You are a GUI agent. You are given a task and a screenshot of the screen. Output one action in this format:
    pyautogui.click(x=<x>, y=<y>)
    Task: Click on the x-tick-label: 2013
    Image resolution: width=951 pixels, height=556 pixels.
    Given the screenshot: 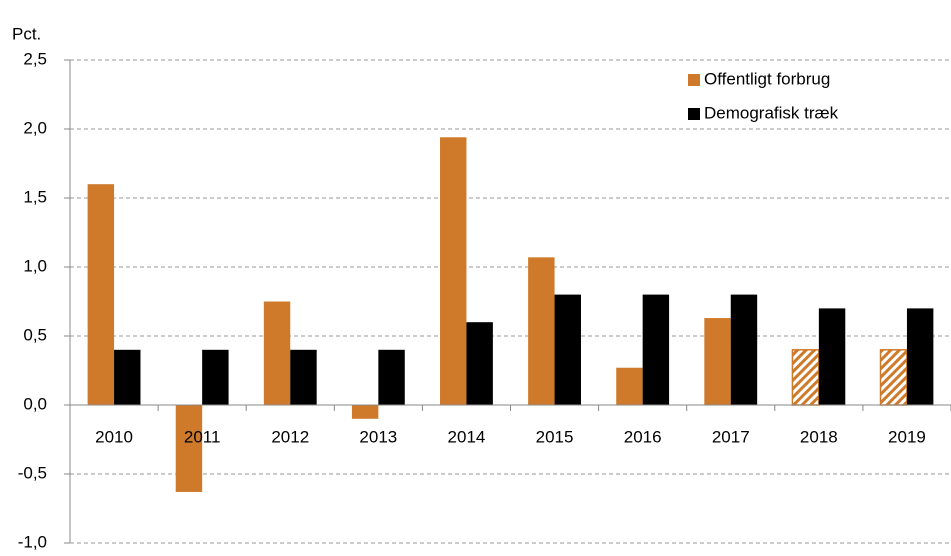 What is the action you would take?
    pyautogui.click(x=378, y=436)
    